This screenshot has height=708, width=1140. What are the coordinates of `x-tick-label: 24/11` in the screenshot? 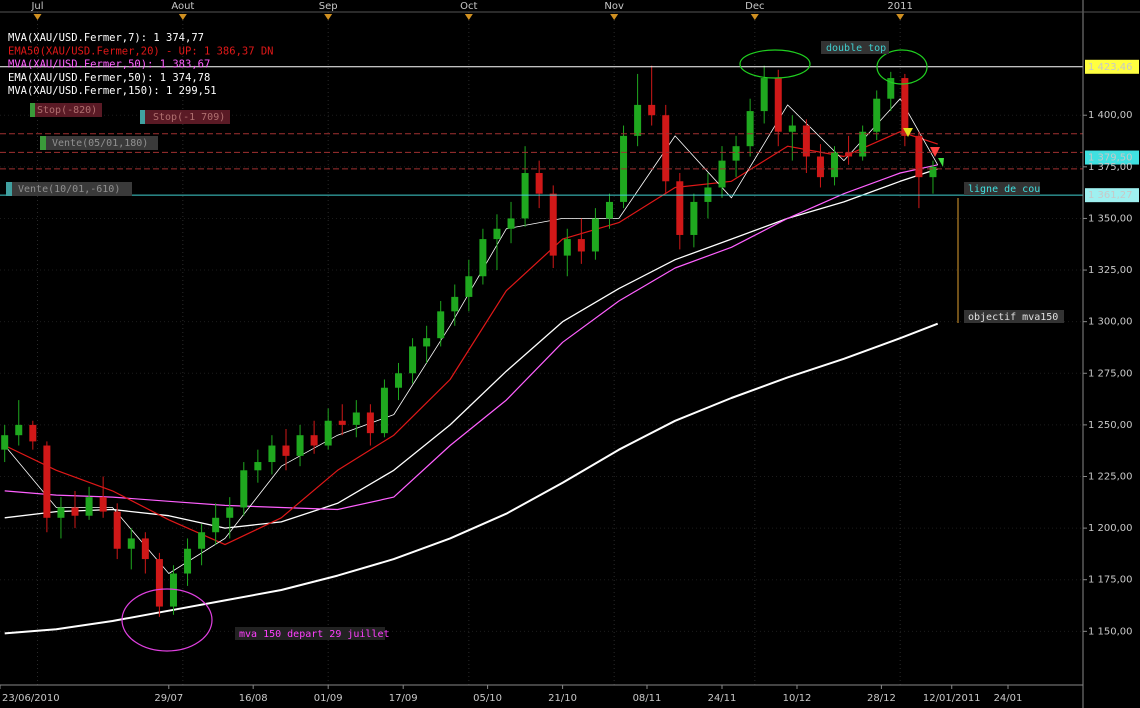 It's located at (722, 698).